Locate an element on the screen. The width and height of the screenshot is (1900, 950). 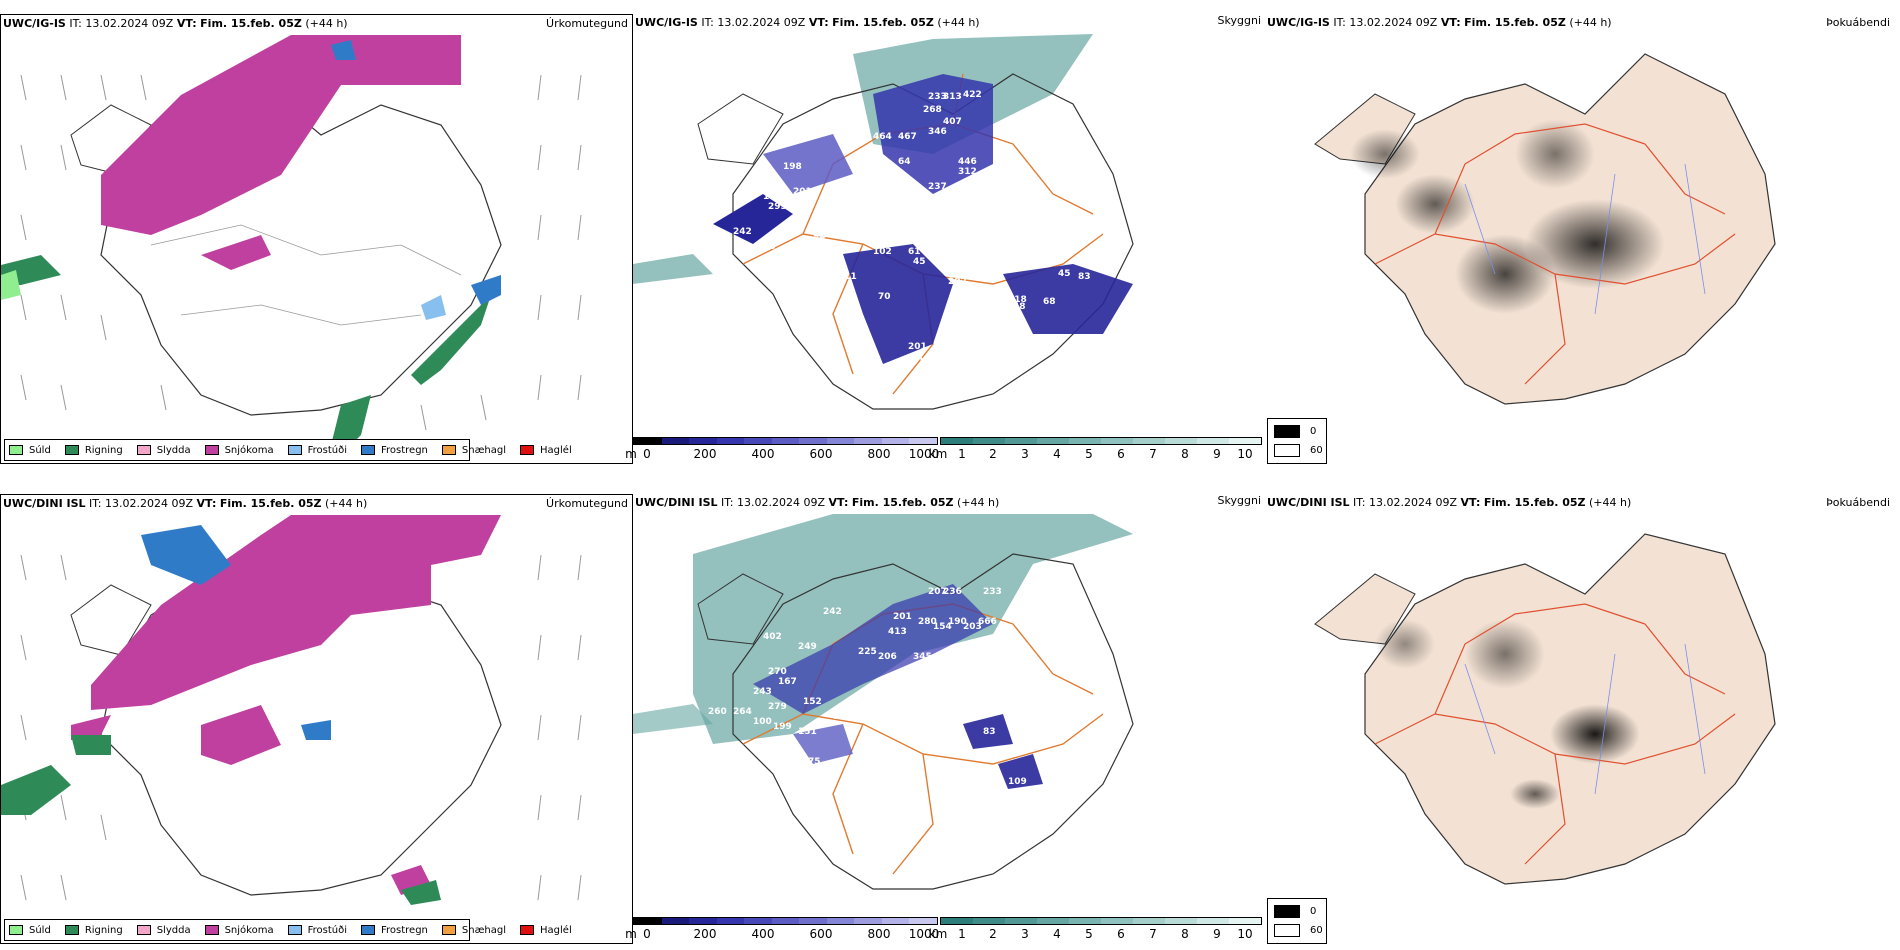
visibility-value-label: 190 is located at coordinates (957, 622).